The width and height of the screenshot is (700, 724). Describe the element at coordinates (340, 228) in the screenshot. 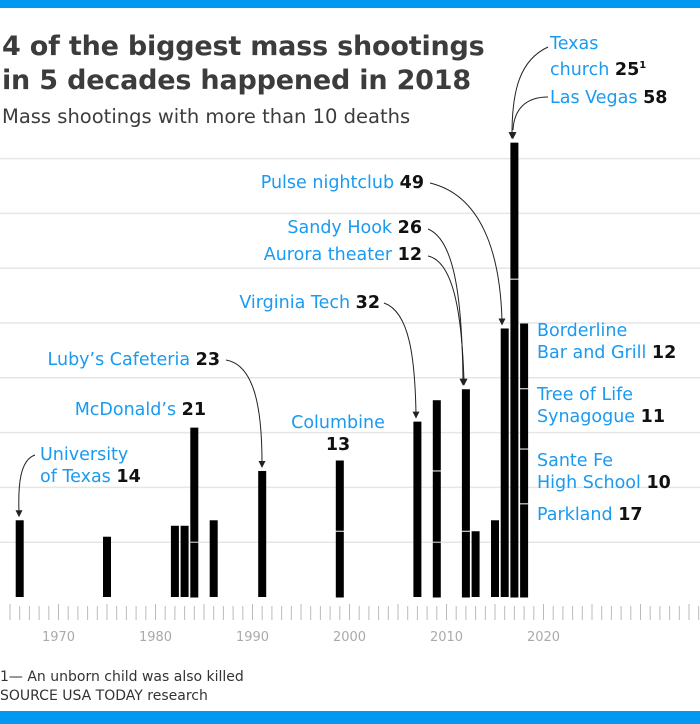

I see `label-name: Sandy Hook` at that location.